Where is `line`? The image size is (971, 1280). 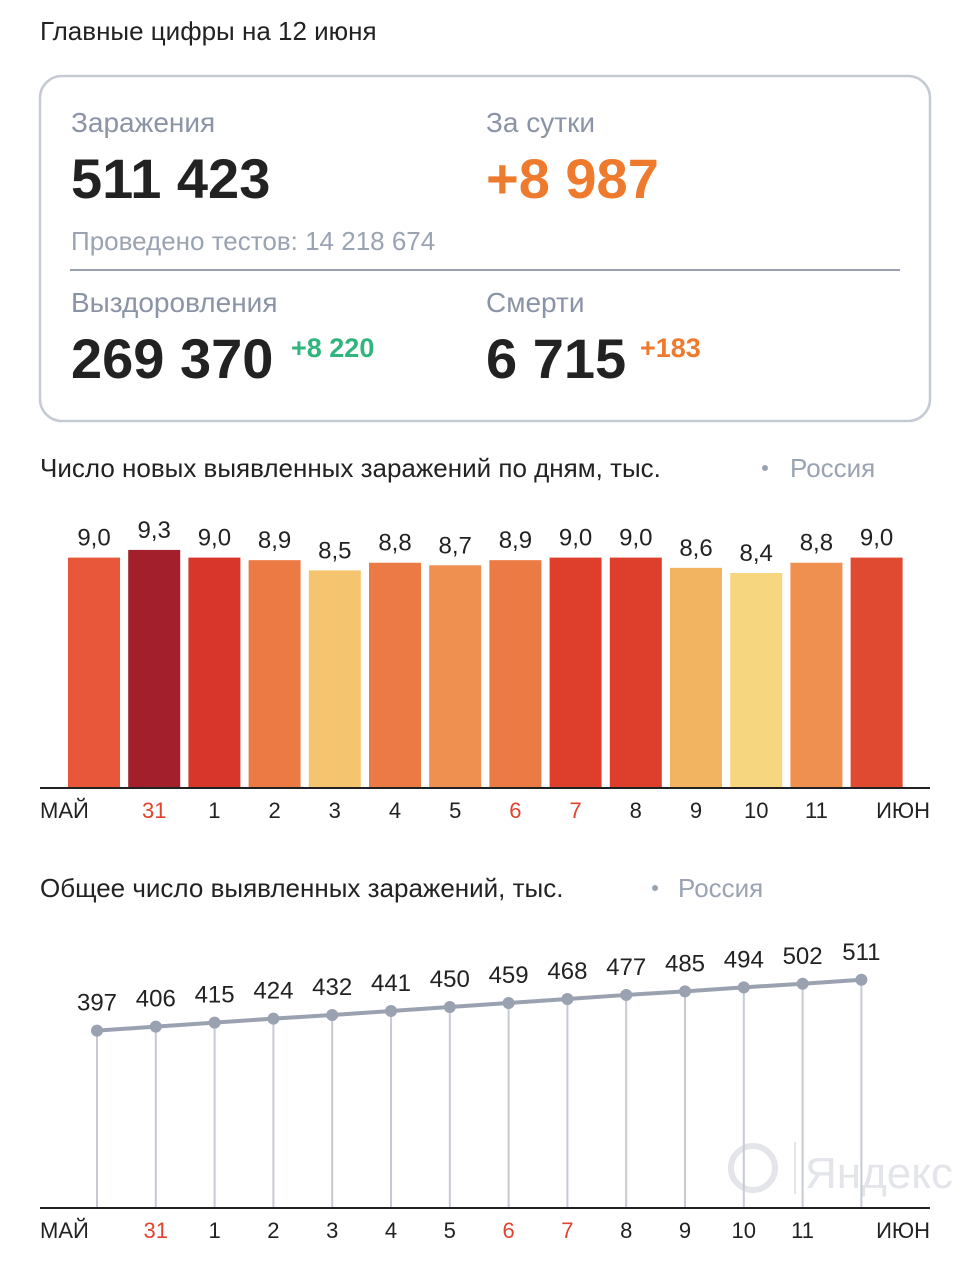 line is located at coordinates (479, 1005).